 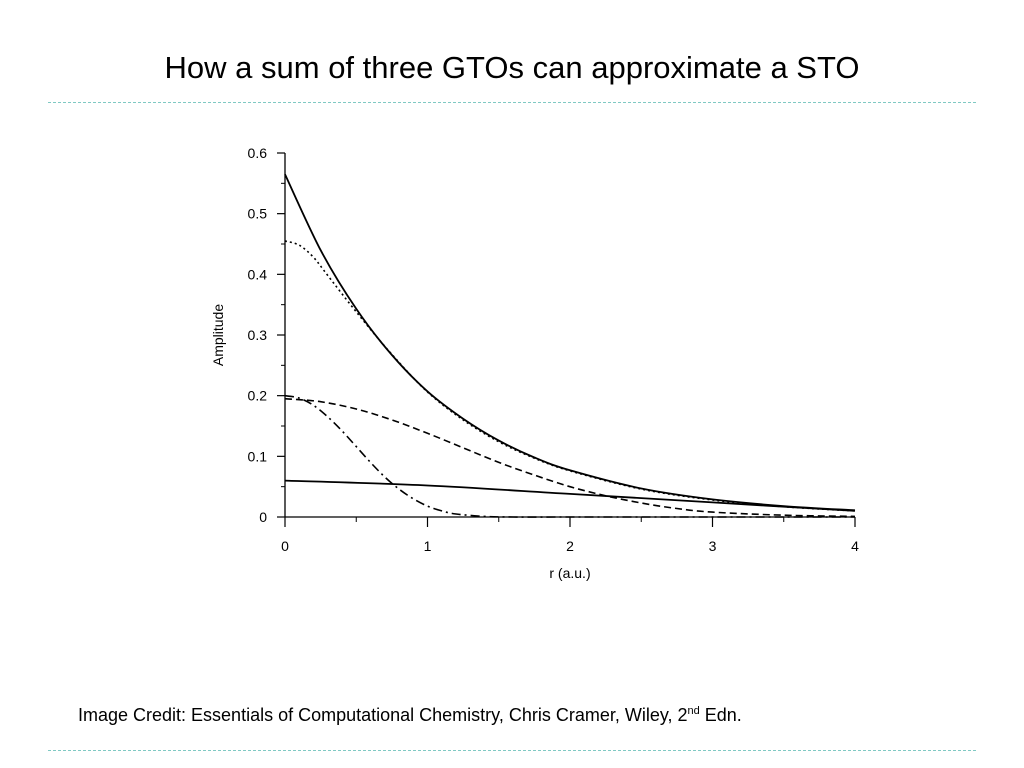 What do you see at coordinates (720, 715) in the screenshot?
I see `credit-suffix: Edn.` at bounding box center [720, 715].